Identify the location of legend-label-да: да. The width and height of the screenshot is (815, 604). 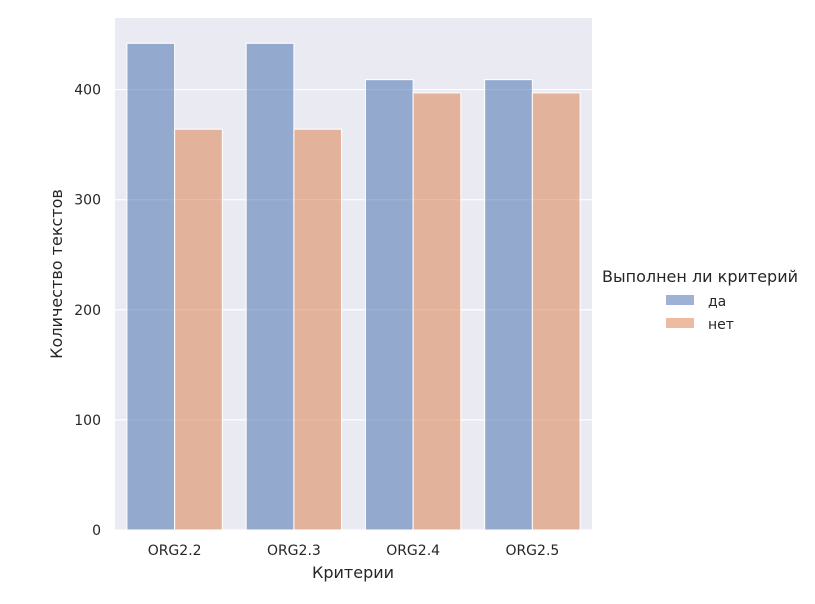
(717, 302).